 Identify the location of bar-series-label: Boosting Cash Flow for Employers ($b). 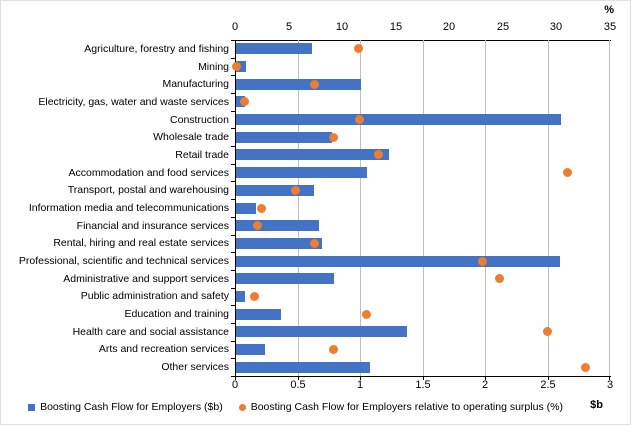
(131, 407).